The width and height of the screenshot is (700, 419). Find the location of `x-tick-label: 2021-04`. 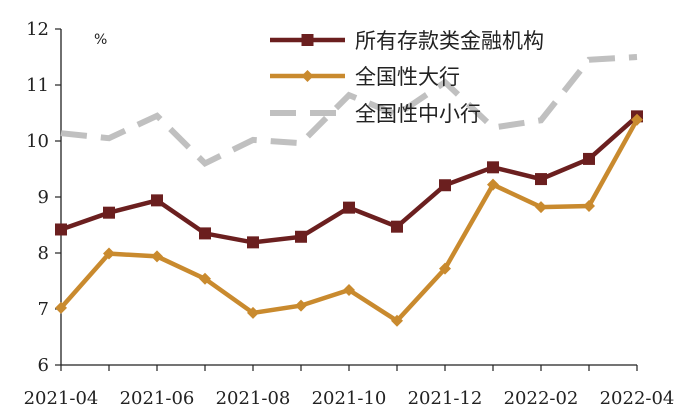

x-tick-label: 2021-04 is located at coordinates (61, 398).